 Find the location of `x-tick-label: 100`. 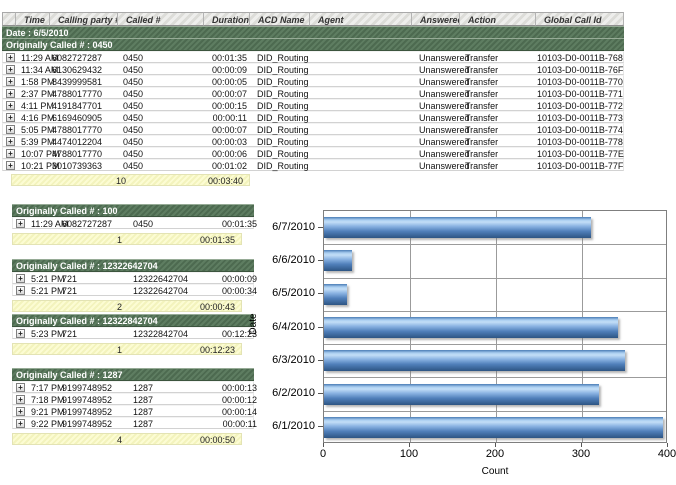

x-tick-label: 100 is located at coordinates (409, 454).